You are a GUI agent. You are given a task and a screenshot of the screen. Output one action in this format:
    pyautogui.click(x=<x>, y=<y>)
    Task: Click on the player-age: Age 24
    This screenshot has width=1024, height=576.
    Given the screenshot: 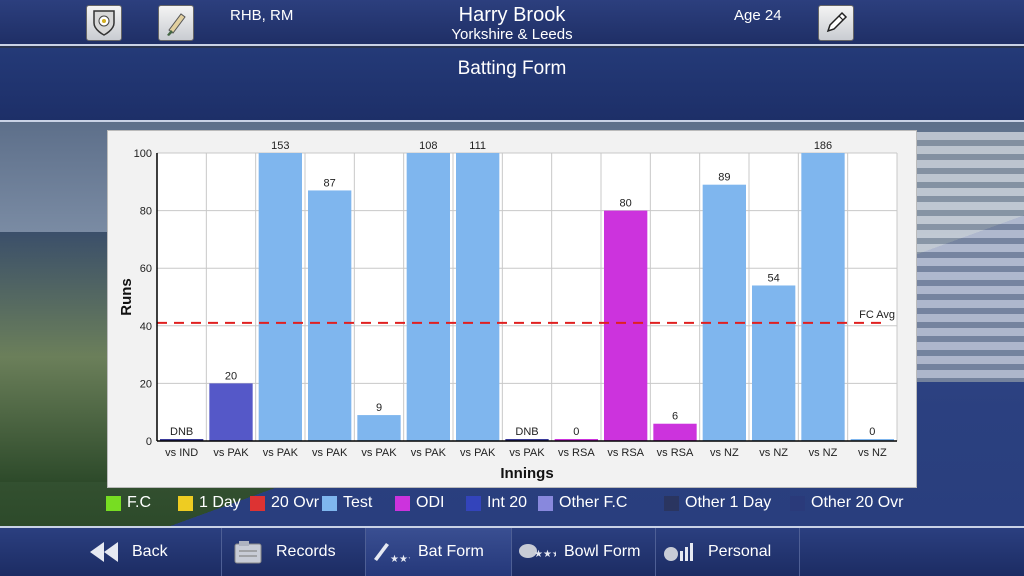 What is the action you would take?
    pyautogui.click(x=758, y=15)
    